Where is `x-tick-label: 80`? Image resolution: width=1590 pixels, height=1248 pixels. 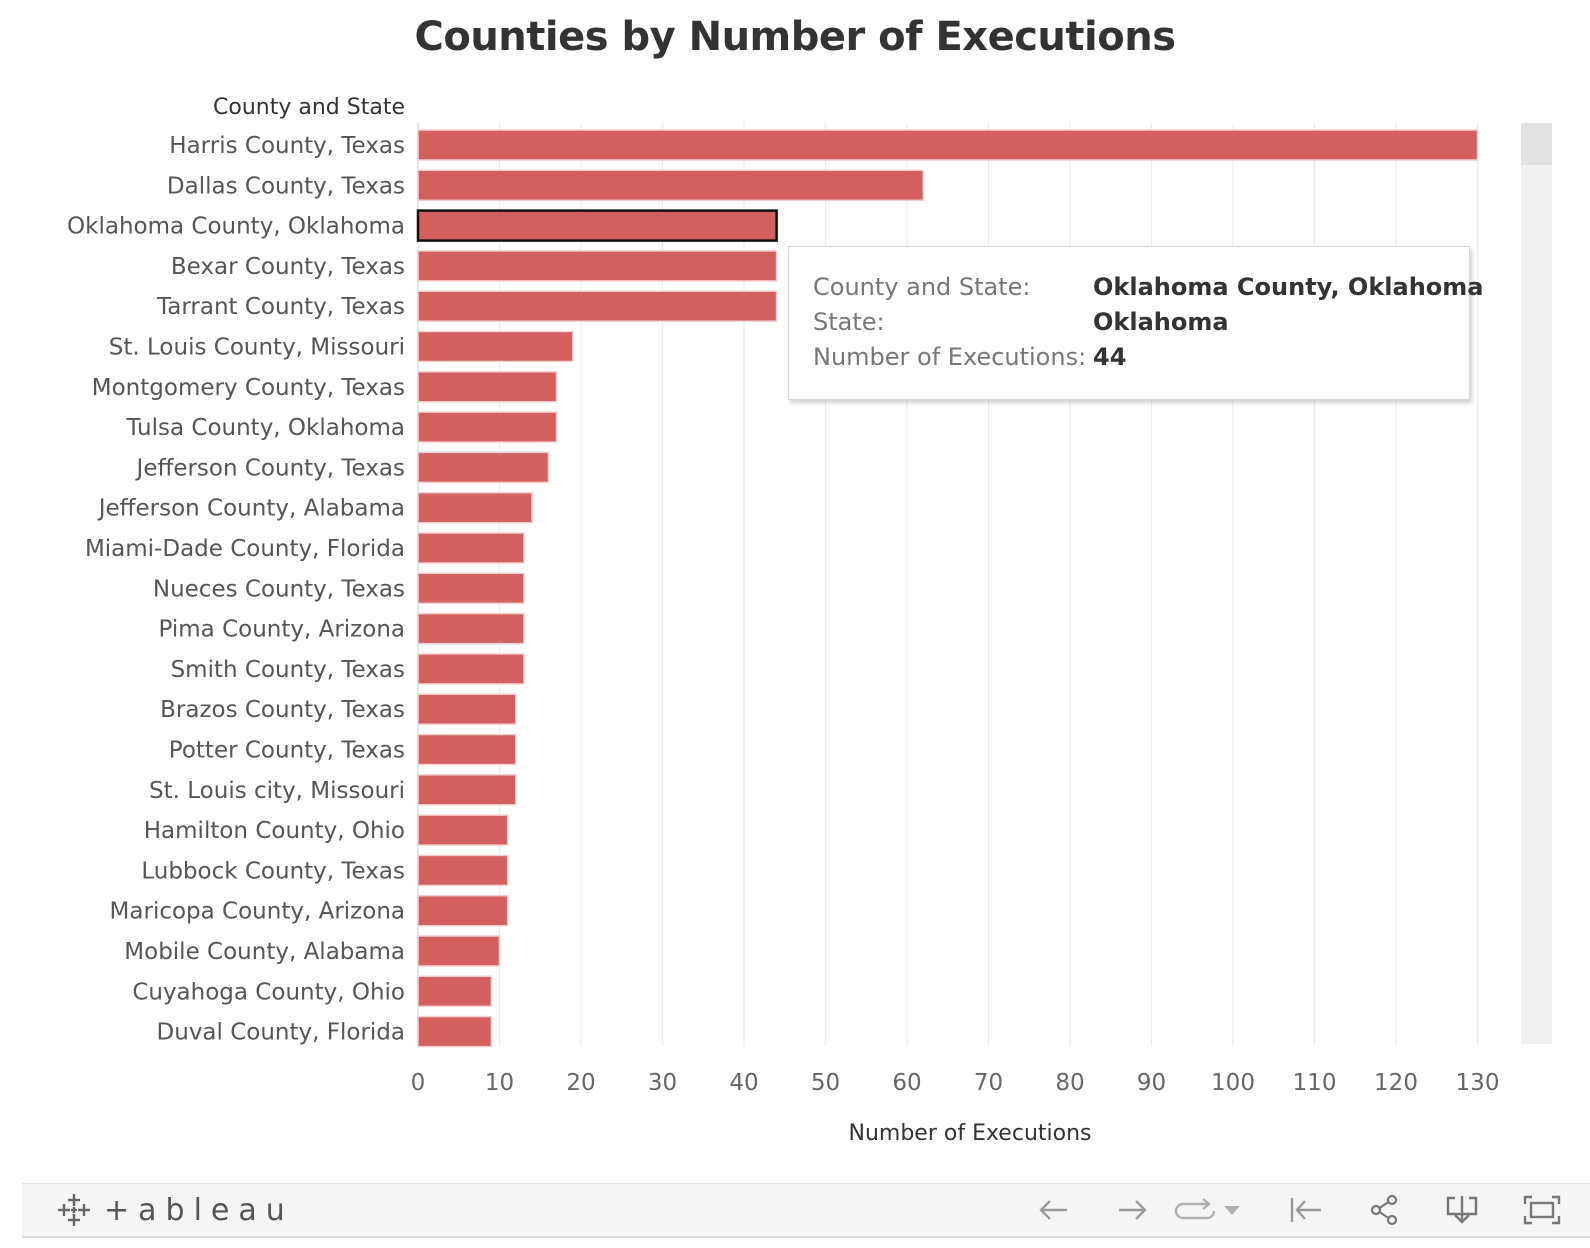 x-tick-label: 80 is located at coordinates (1069, 1083).